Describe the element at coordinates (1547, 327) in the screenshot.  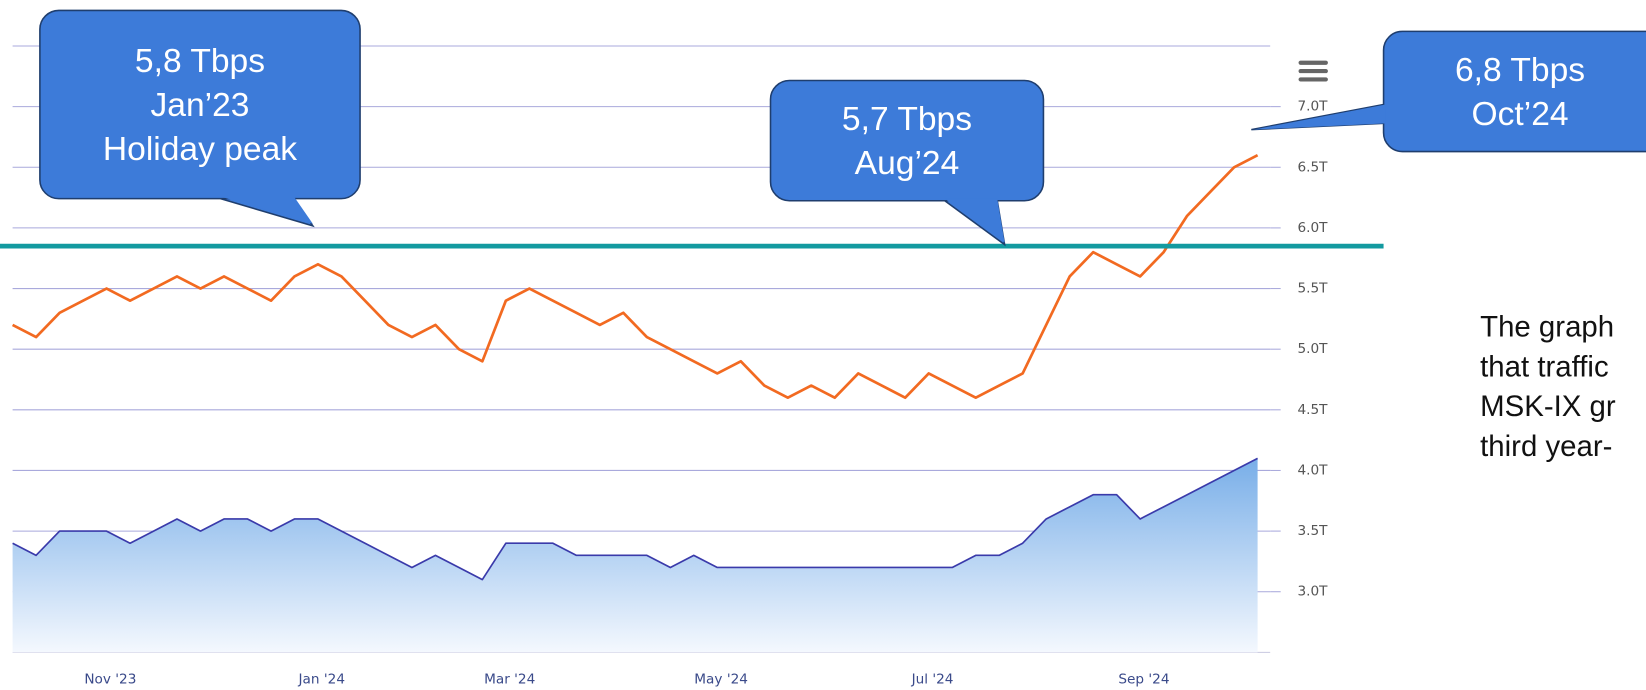
I see `side-text: The graph` at that location.